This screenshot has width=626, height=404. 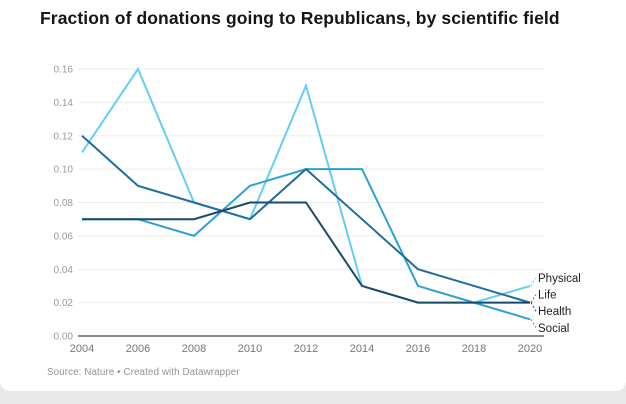 I want to click on x-tick-label: 2018, so click(x=474, y=349).